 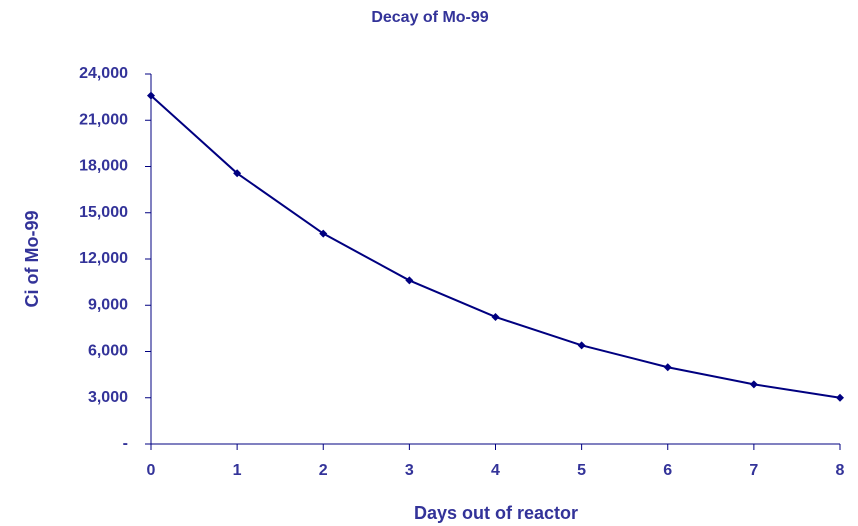 What do you see at coordinates (103, 166) in the screenshot?
I see `y-tick-label: 18,000` at bounding box center [103, 166].